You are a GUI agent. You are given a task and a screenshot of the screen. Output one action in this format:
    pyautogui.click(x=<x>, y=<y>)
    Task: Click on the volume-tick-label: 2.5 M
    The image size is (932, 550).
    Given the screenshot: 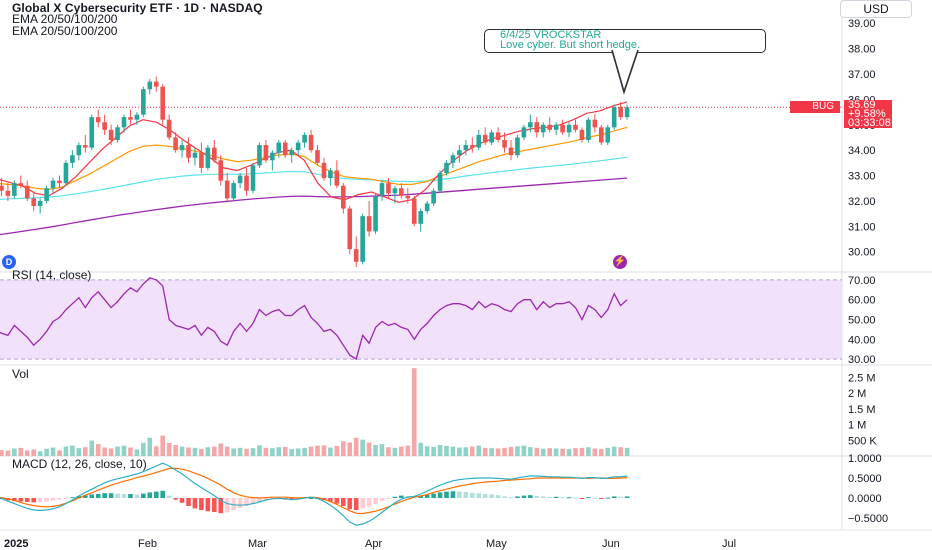 What is the action you would take?
    pyautogui.click(x=862, y=379)
    